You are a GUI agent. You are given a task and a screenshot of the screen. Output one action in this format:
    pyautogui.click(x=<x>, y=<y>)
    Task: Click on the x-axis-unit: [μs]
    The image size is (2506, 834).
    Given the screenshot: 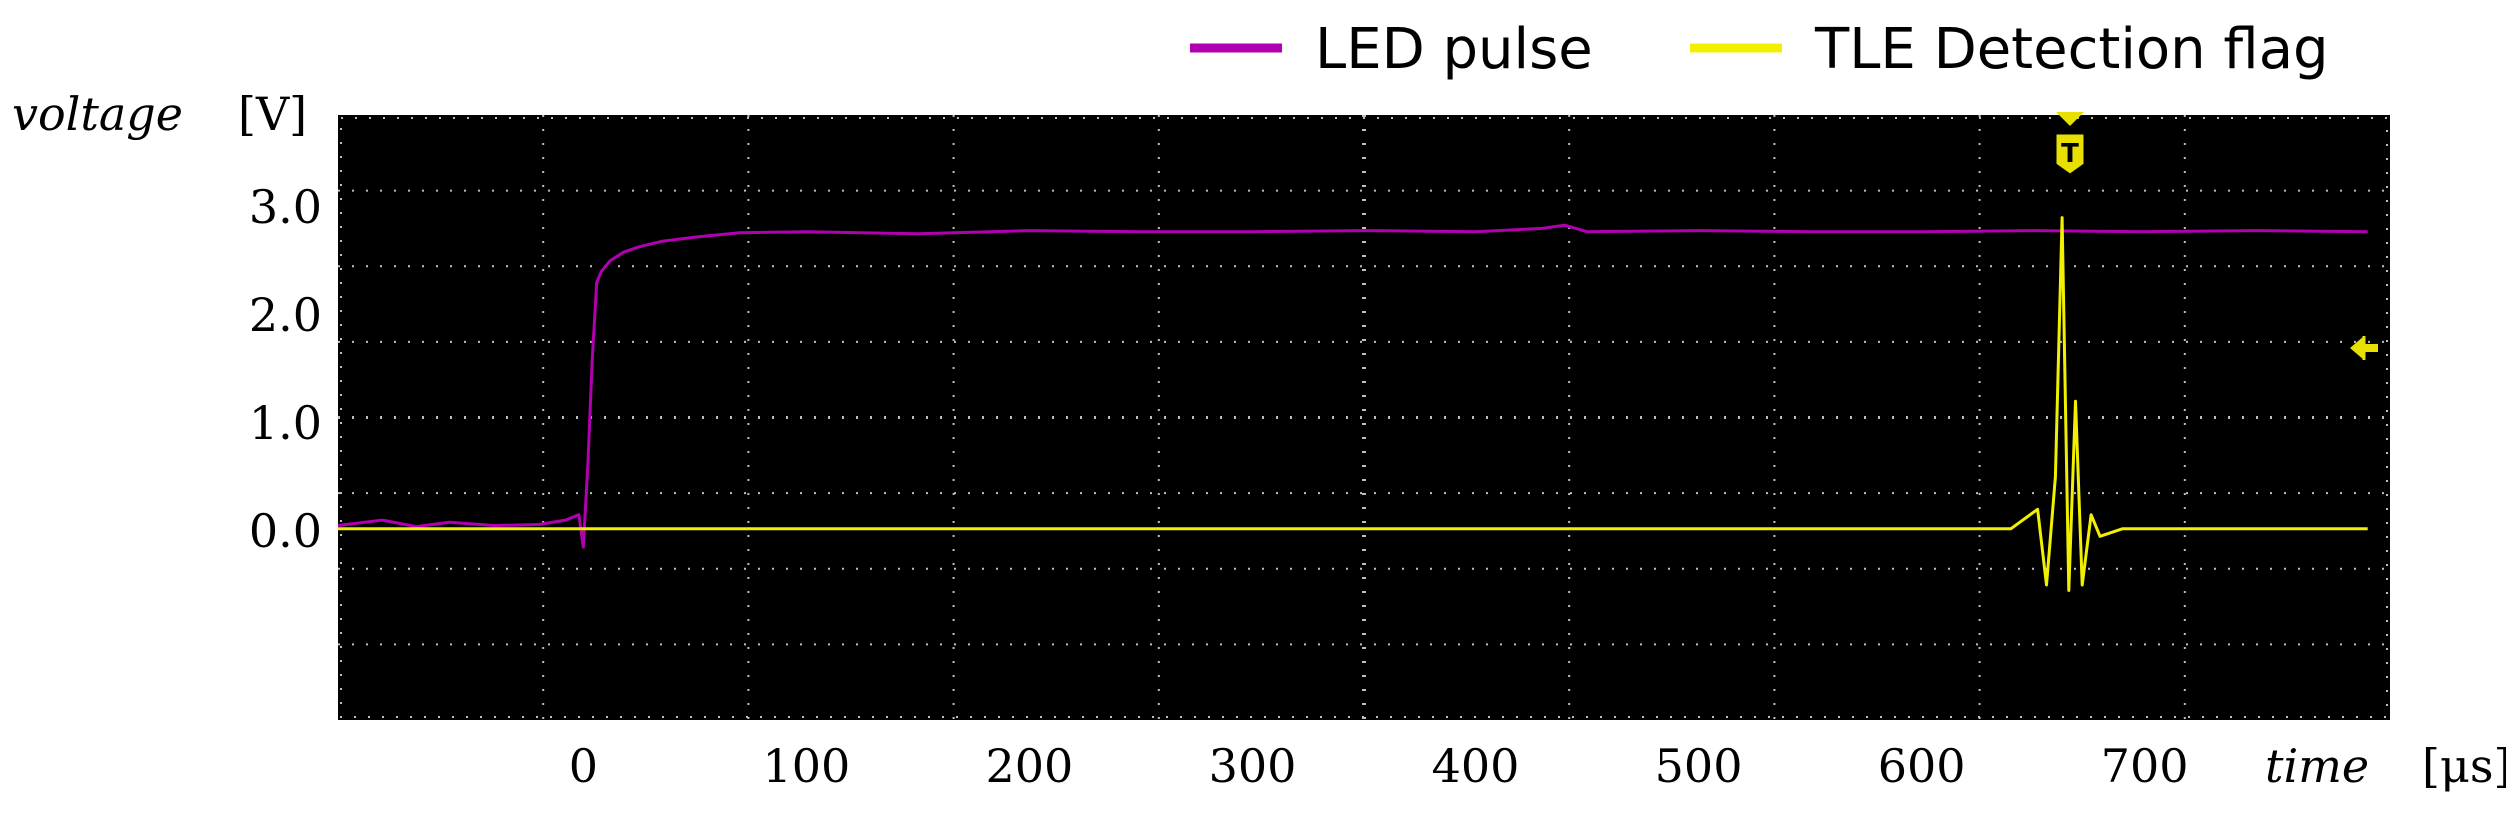 What is the action you would take?
    pyautogui.click(x=2464, y=766)
    